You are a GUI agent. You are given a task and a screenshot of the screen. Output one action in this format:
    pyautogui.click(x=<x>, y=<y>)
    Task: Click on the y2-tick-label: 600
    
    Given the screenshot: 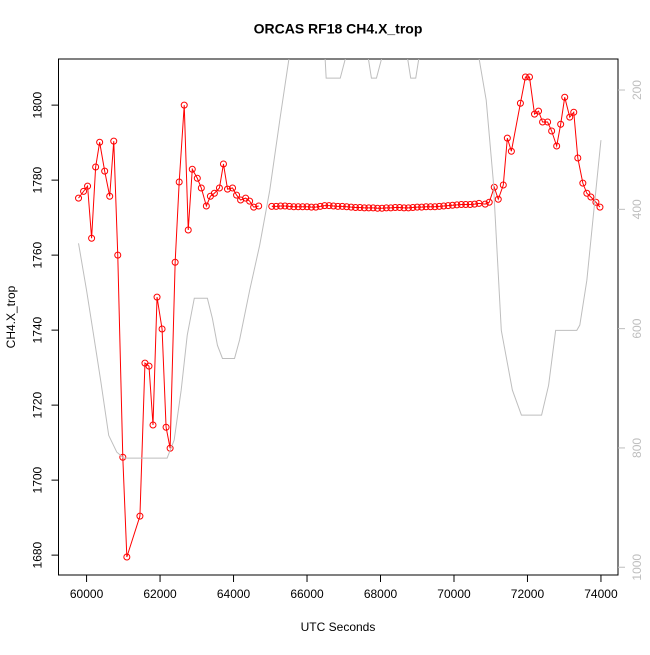 What is the action you would take?
    pyautogui.click(x=637, y=328)
    